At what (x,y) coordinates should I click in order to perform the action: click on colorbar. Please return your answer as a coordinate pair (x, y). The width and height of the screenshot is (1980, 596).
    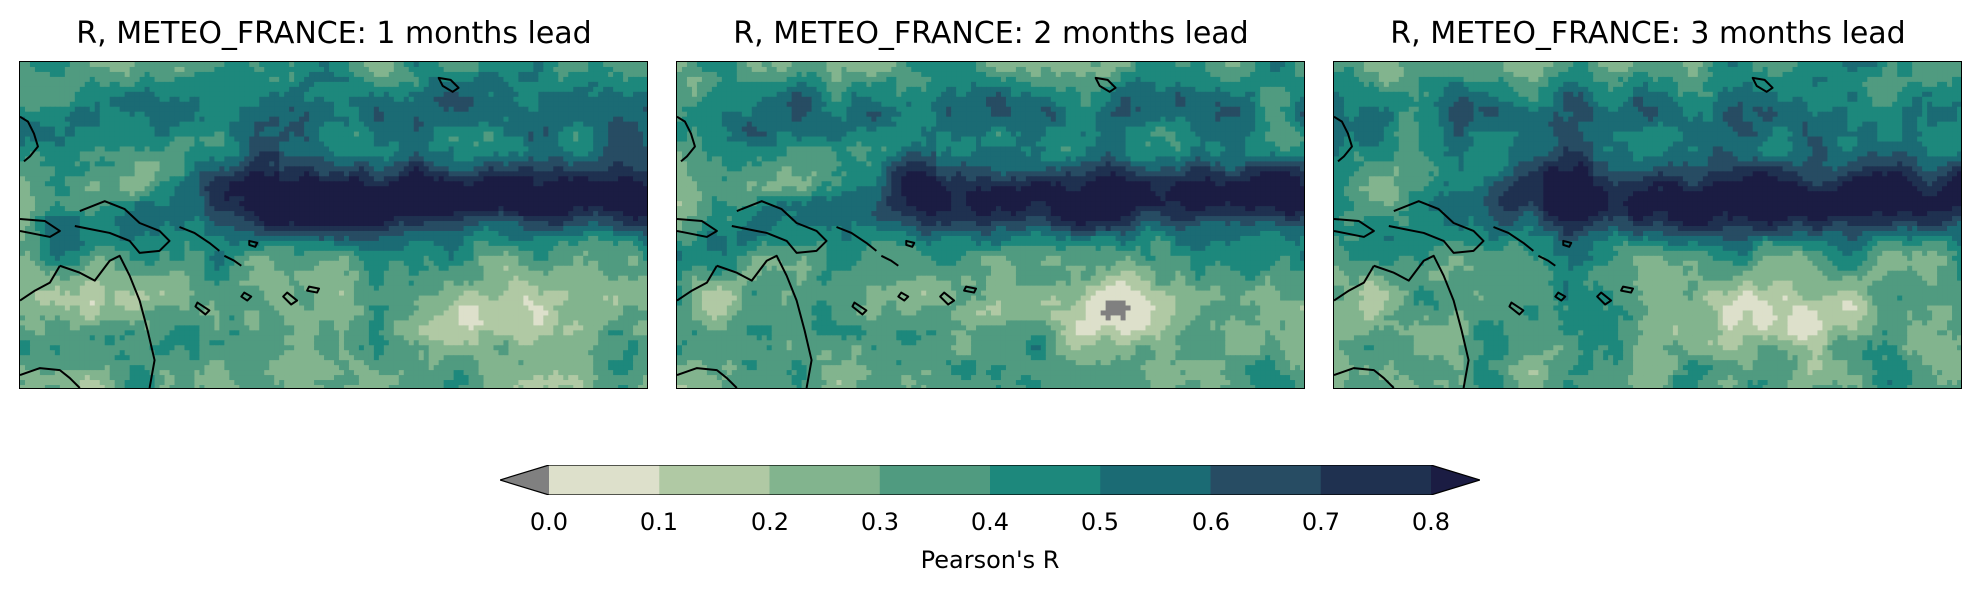
    Looking at the image, I should click on (990, 480).